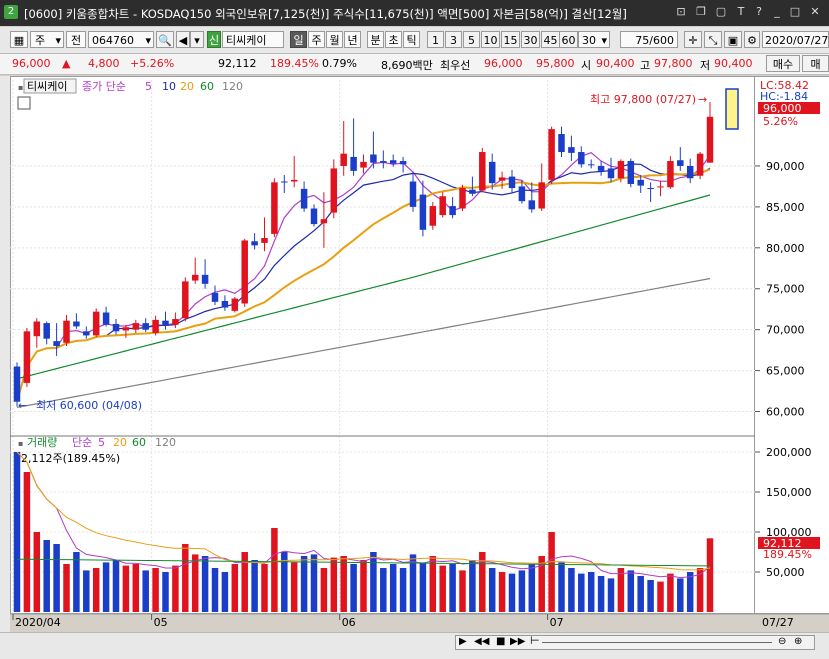  Describe the element at coordinates (490, 39) in the screenshot. I see `minute-10-button: 10` at that location.